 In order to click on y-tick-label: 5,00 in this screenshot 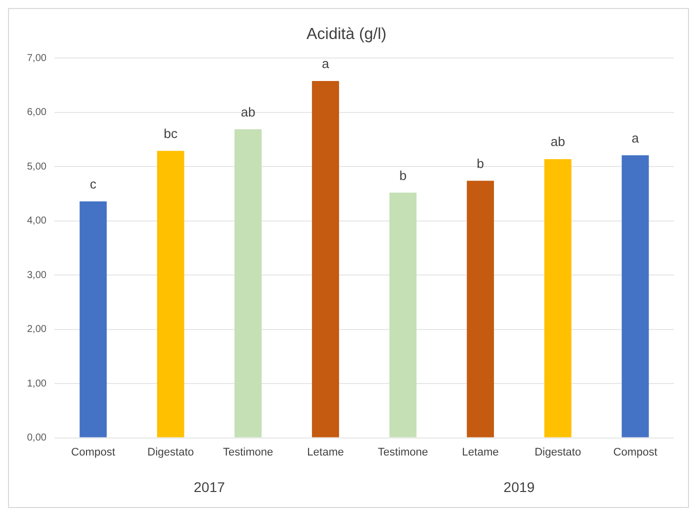, I will do `click(36, 166)`.